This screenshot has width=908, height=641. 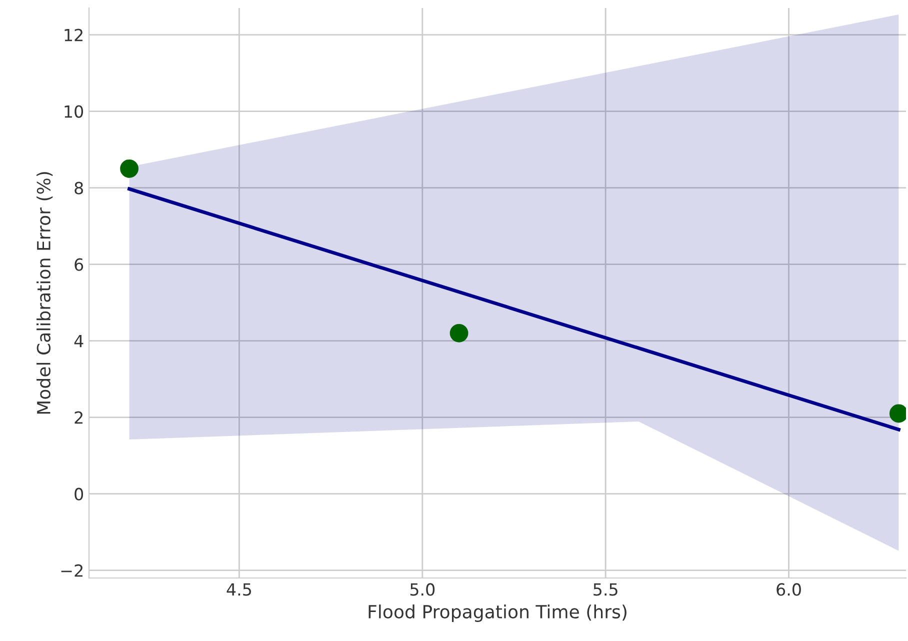 I want to click on x-tick-label: 5.5, so click(x=606, y=589).